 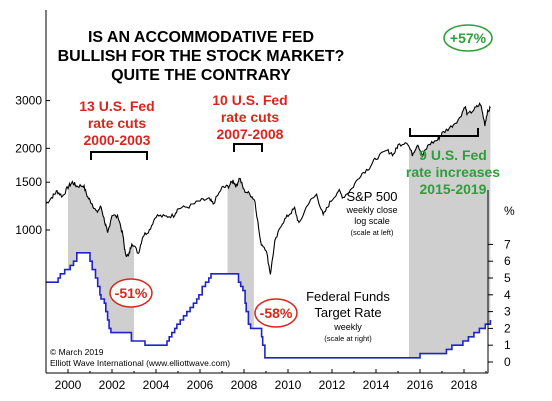 What do you see at coordinates (112, 385) in the screenshot?
I see `x-tick-label-2002: 2002` at bounding box center [112, 385].